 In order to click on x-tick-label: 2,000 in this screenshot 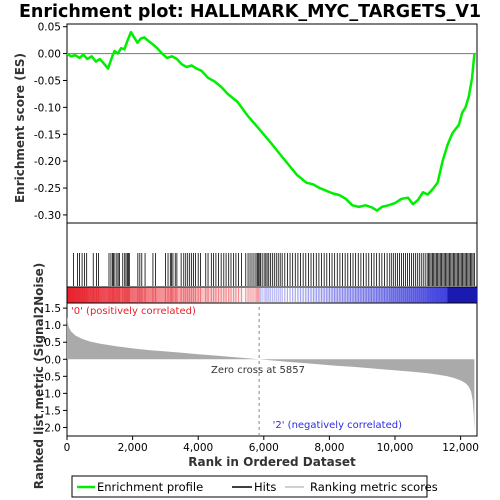, I will do `click(133, 448)`.